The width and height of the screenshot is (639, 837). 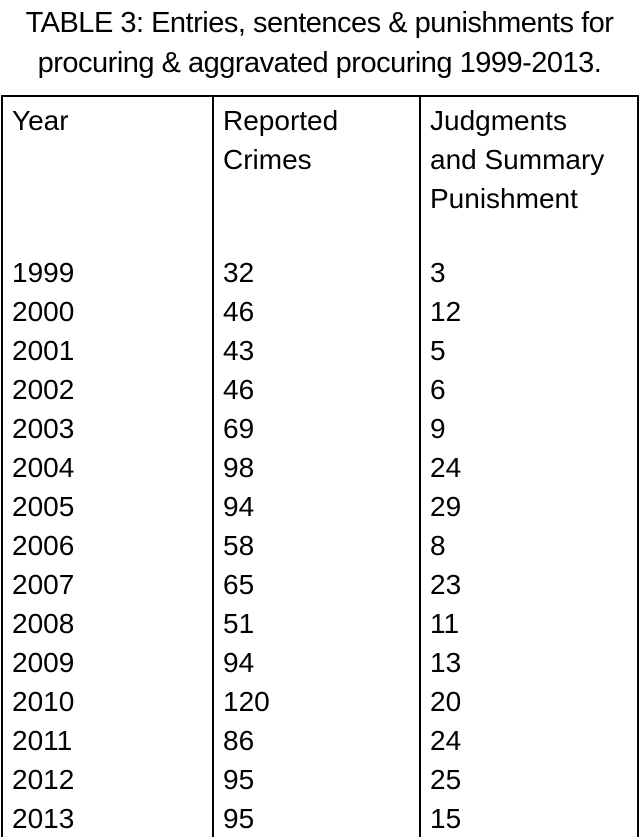 I want to click on year-cell: 2001, so click(x=43, y=350).